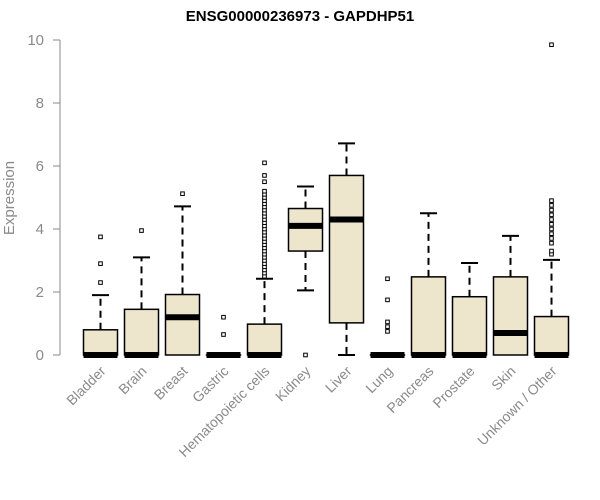 The image size is (600, 500). I want to click on x-tick-label: Skin, so click(503, 378).